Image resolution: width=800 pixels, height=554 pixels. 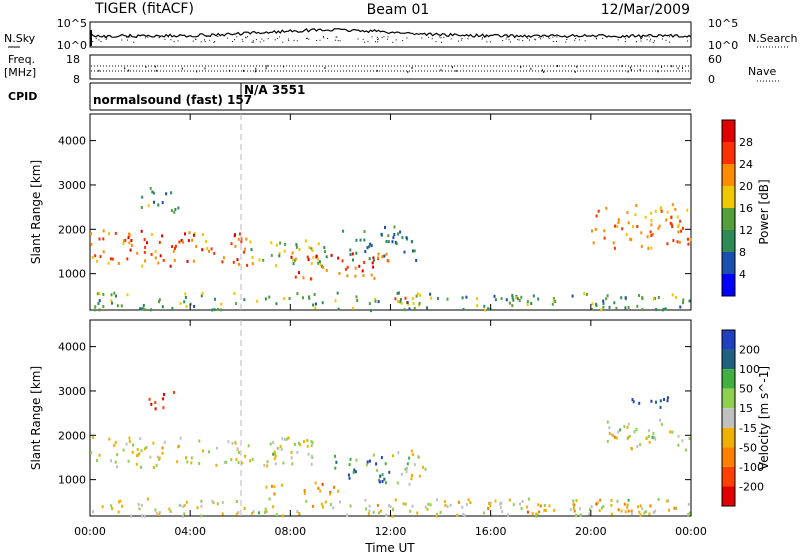 I want to click on nsearch-label: N.Search, so click(x=773, y=38).